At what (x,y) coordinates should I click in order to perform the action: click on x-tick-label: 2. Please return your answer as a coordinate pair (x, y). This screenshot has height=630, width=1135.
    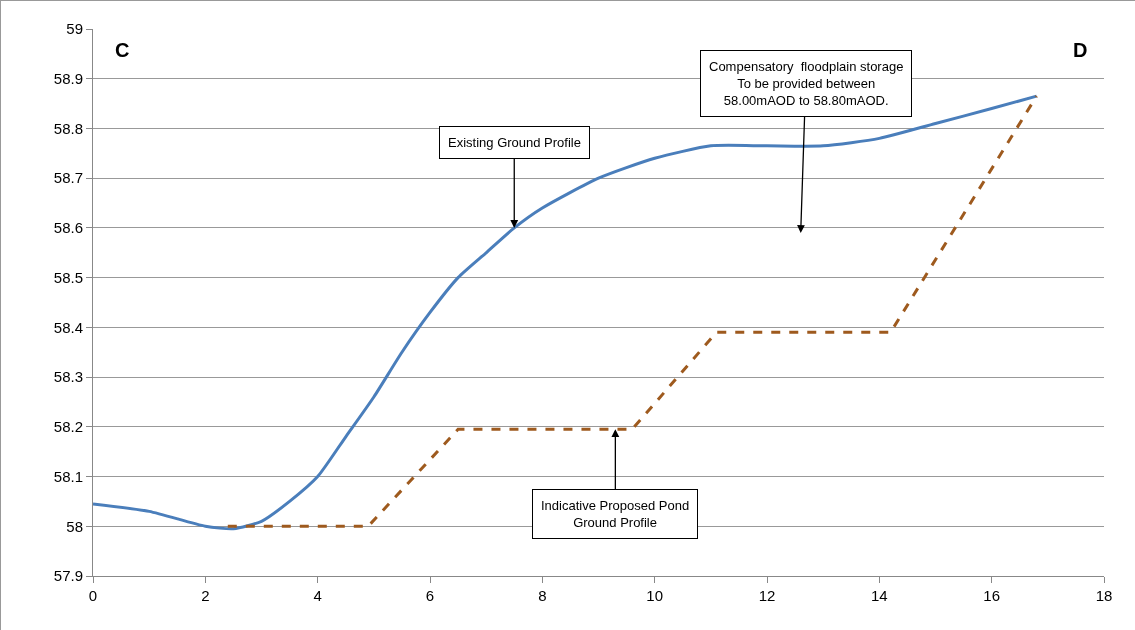
    Looking at the image, I should click on (205, 595).